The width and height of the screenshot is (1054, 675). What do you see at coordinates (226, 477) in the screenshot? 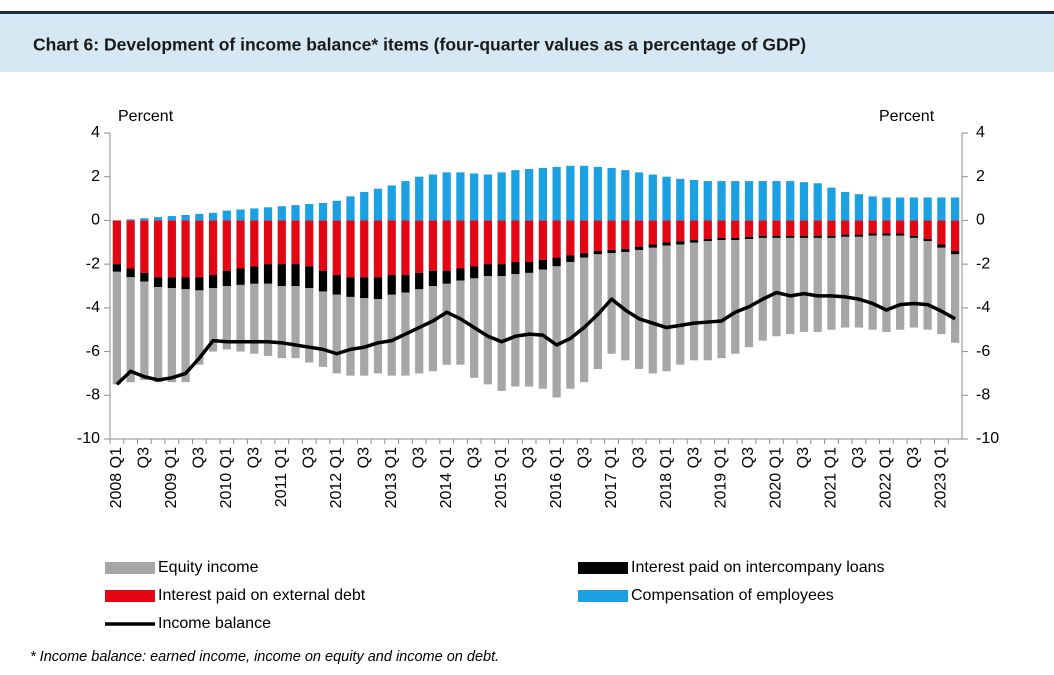
I see `x-tick-label: 2010 Q1` at bounding box center [226, 477].